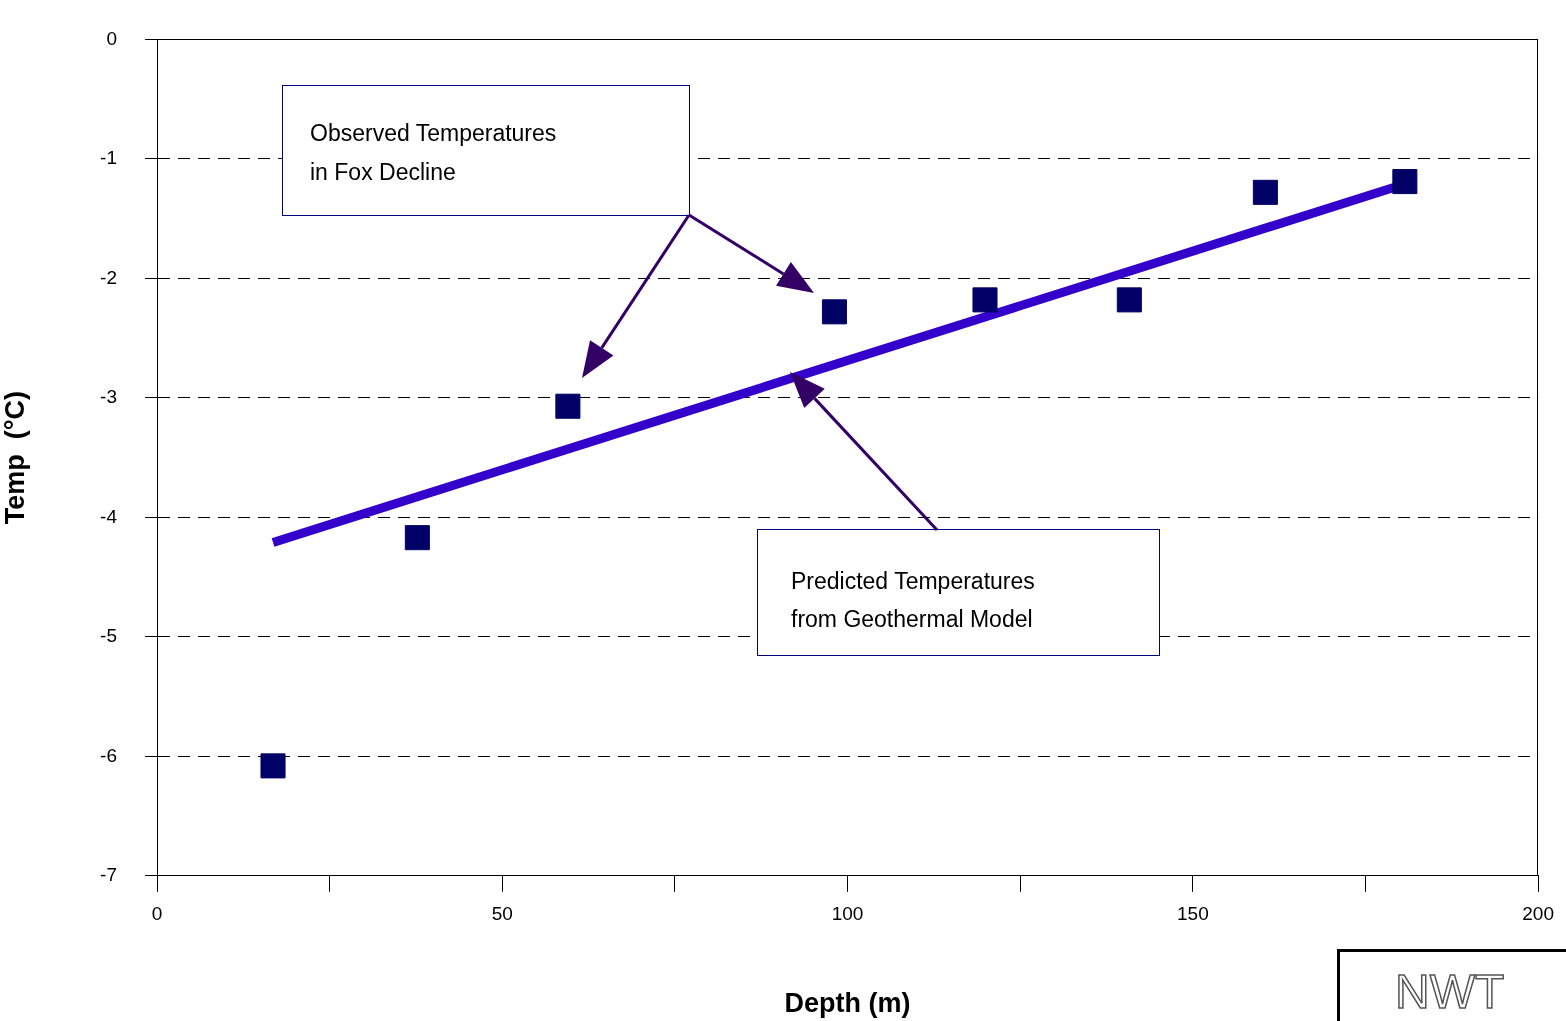  What do you see at coordinates (111, 38) in the screenshot?
I see `y-tick-label: 0` at bounding box center [111, 38].